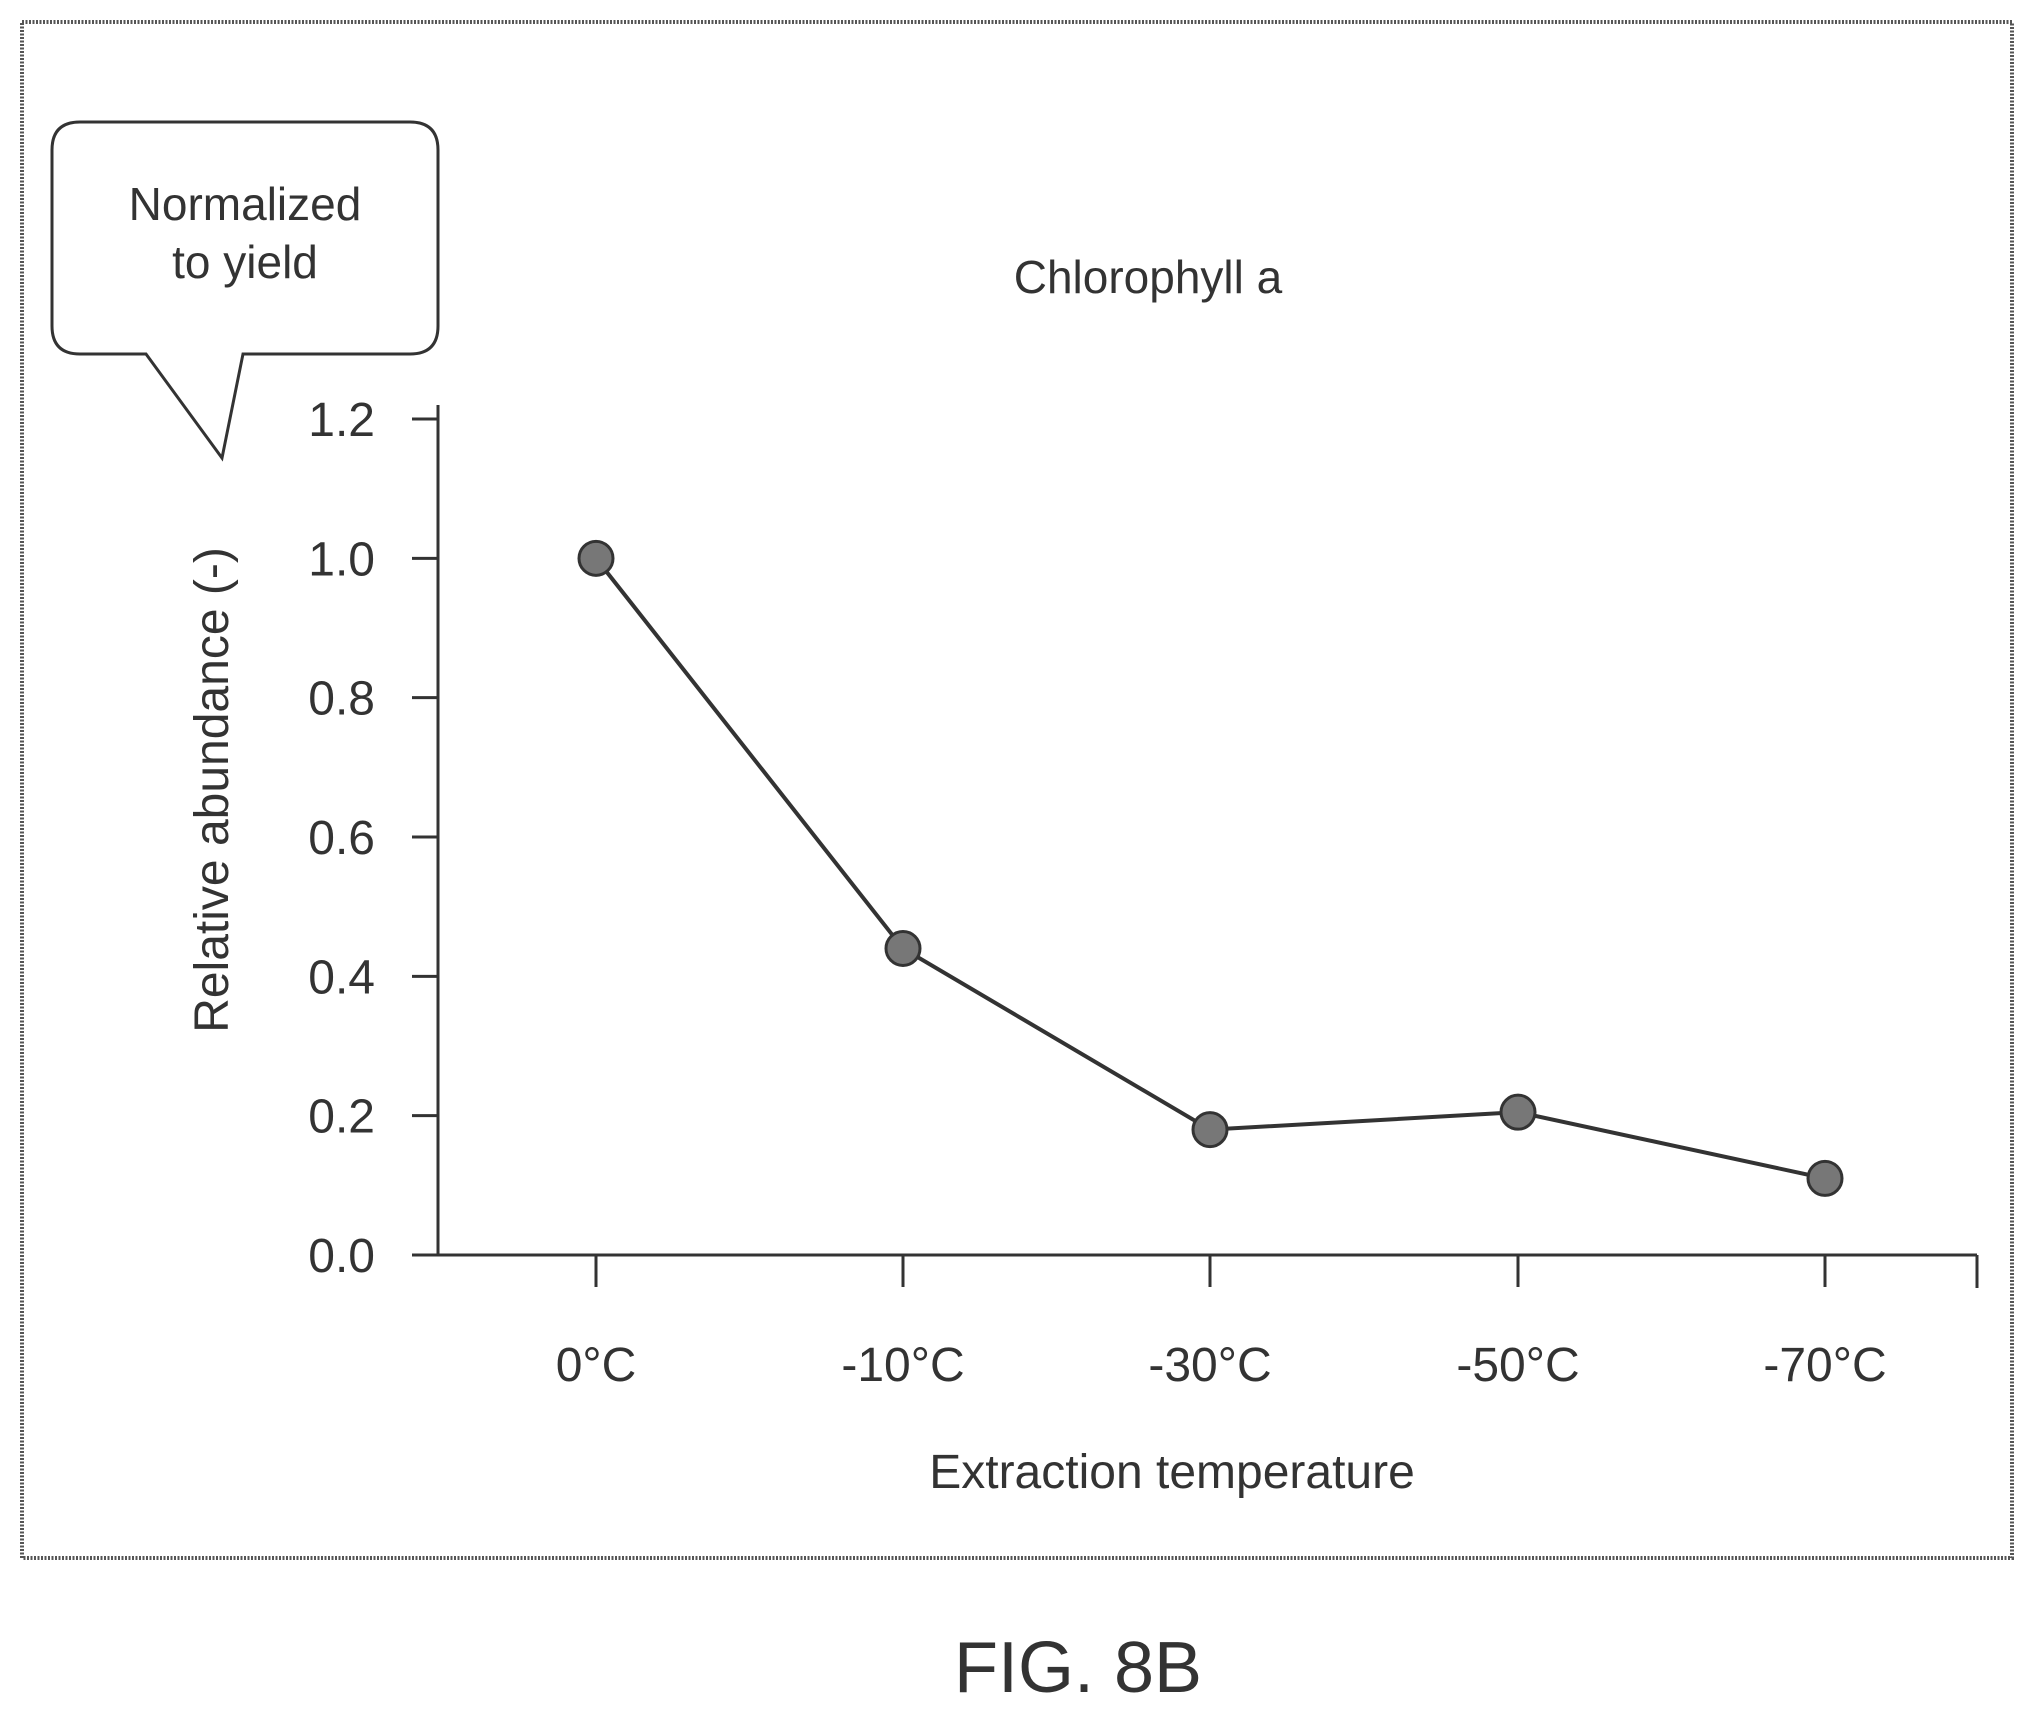  What do you see at coordinates (1209, 1365) in the screenshot?
I see `x-tick-label: -30°C` at bounding box center [1209, 1365].